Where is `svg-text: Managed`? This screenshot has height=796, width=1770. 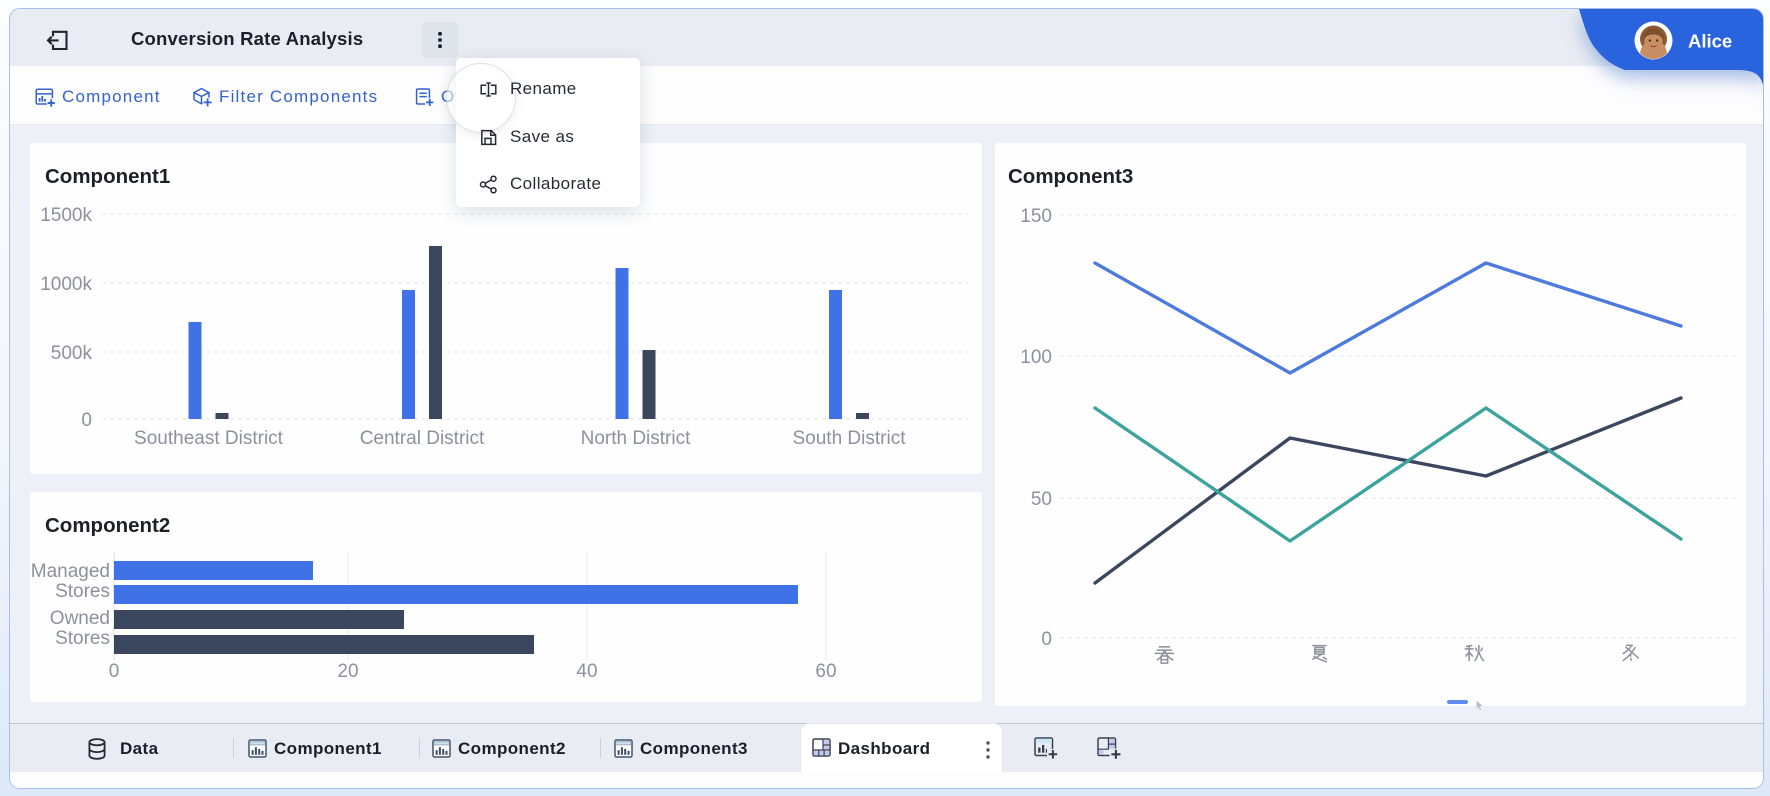
svg-text: Managed is located at coordinates (70, 571).